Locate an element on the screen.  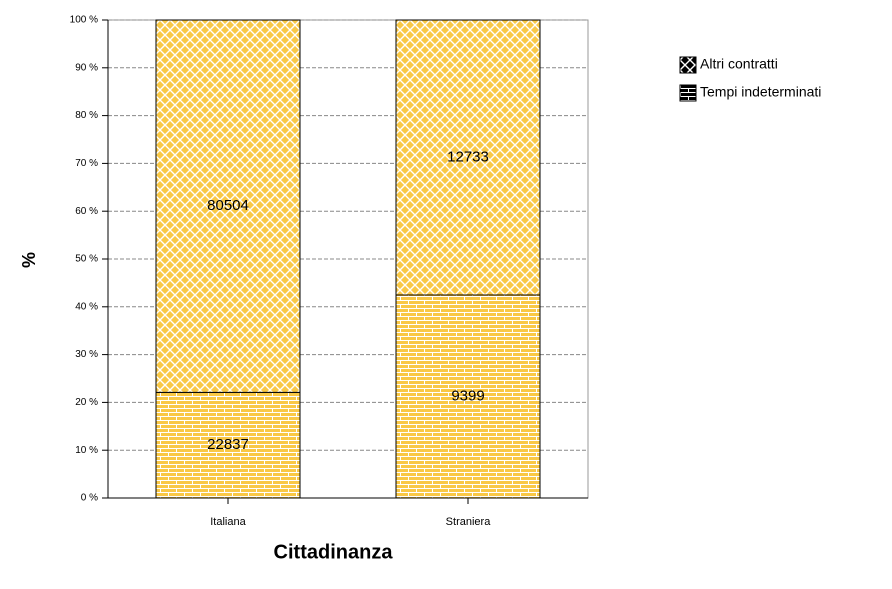
y-tick-label: 40 % is located at coordinates (86, 306).